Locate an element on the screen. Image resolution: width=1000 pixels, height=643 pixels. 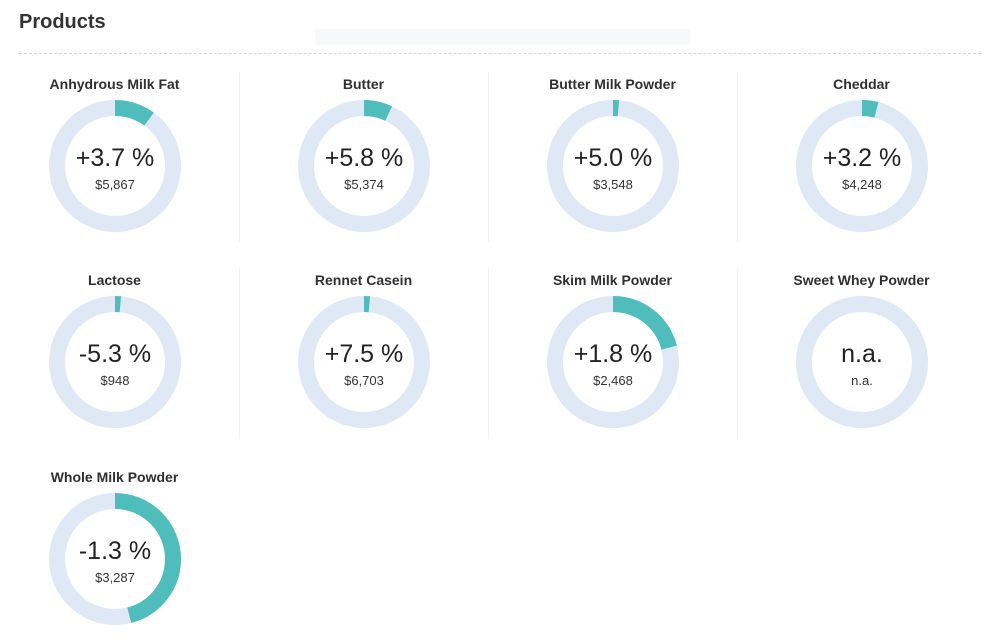
progress-donut: +5.8 % $5,374 is located at coordinates (364, 166).